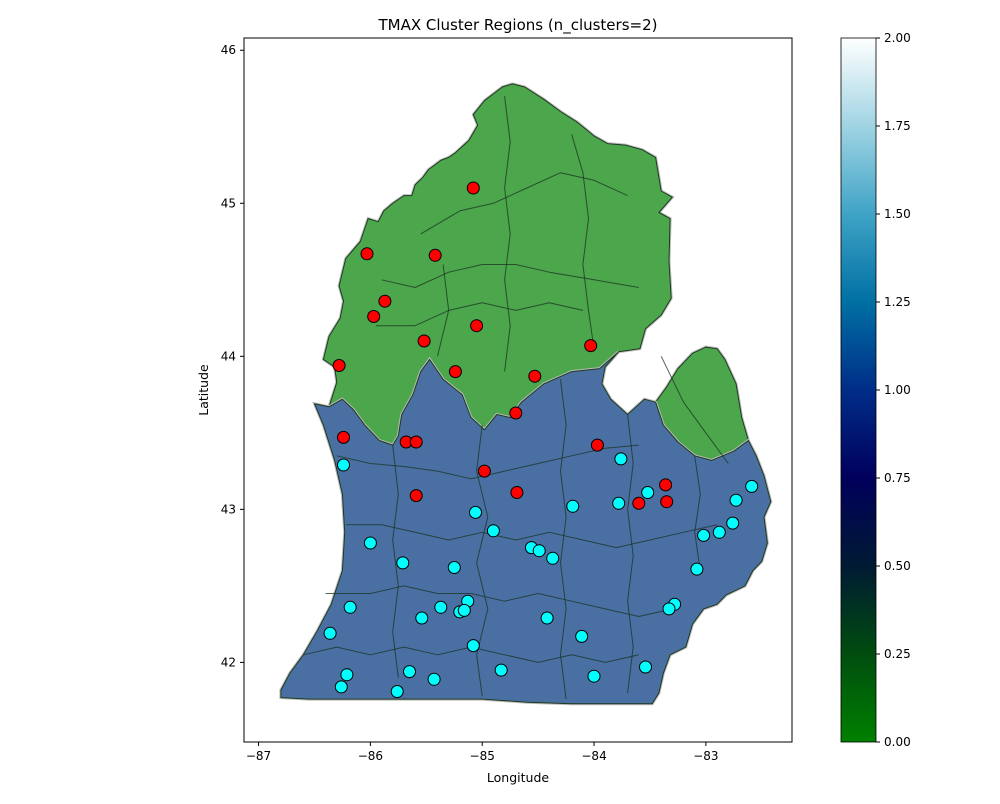 The width and height of the screenshot is (1000, 804). What do you see at coordinates (897, 478) in the screenshot?
I see `colorbar-tick-label: 0.75` at bounding box center [897, 478].